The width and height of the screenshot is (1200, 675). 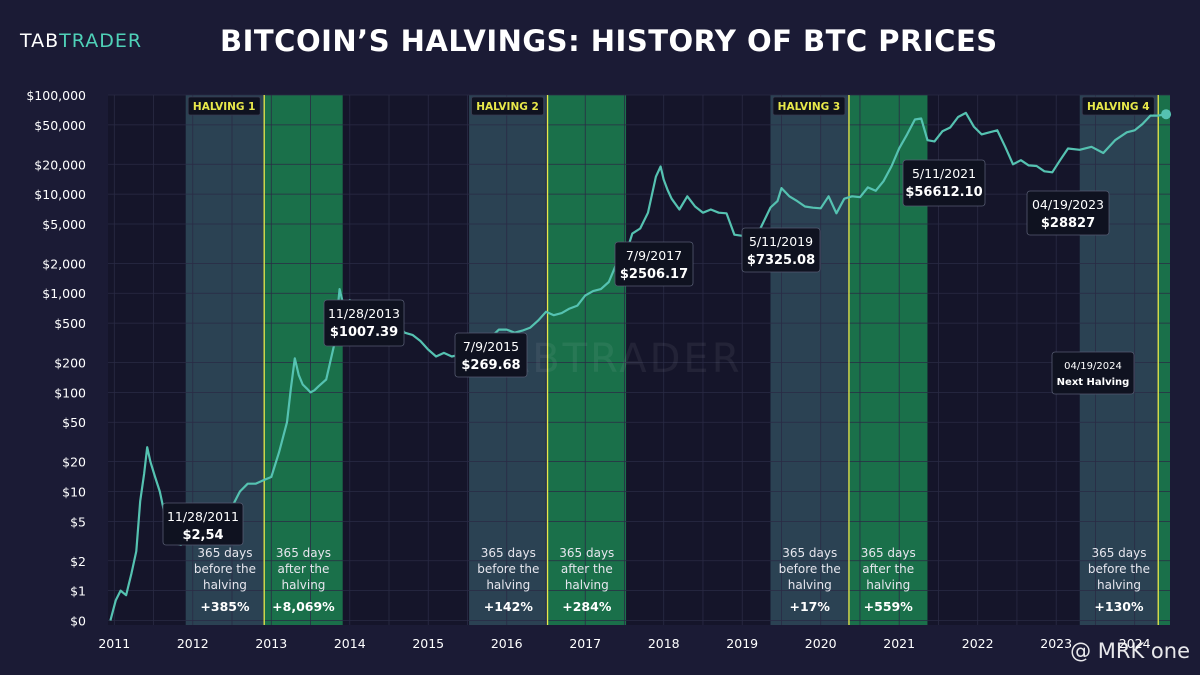 What do you see at coordinates (203, 516) in the screenshot?
I see `annotation-date: 11/28/2011` at bounding box center [203, 516].